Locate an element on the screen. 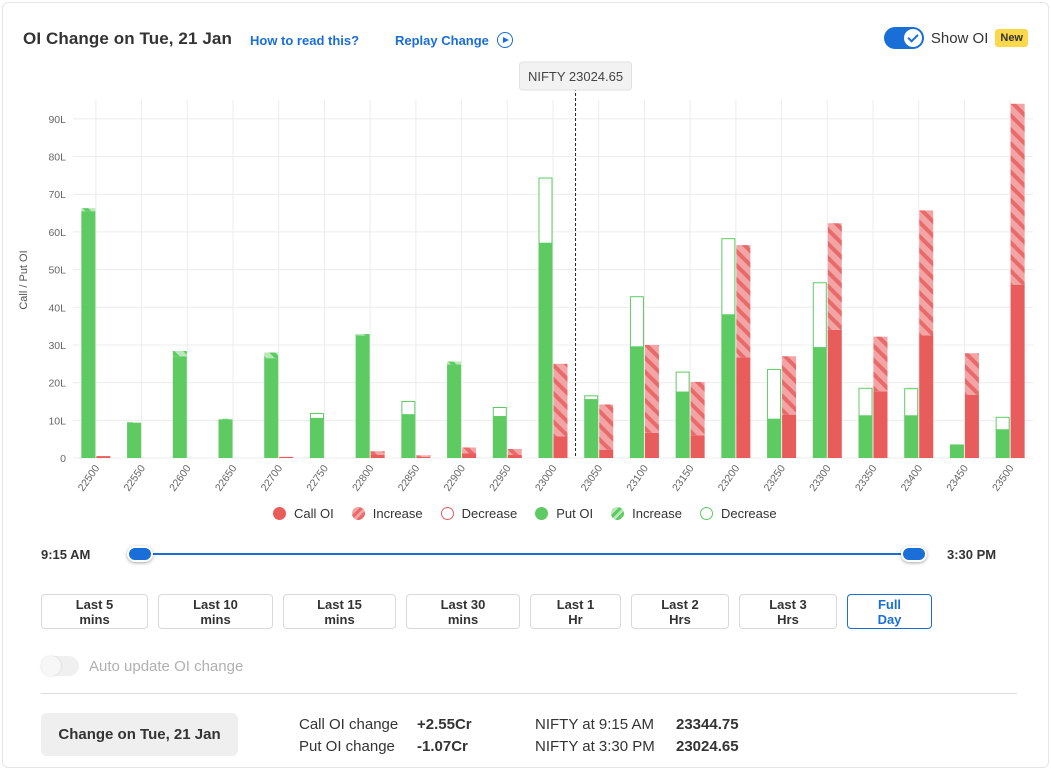  filter-last-2-hrs: Last 2 Hrs is located at coordinates (680, 611).